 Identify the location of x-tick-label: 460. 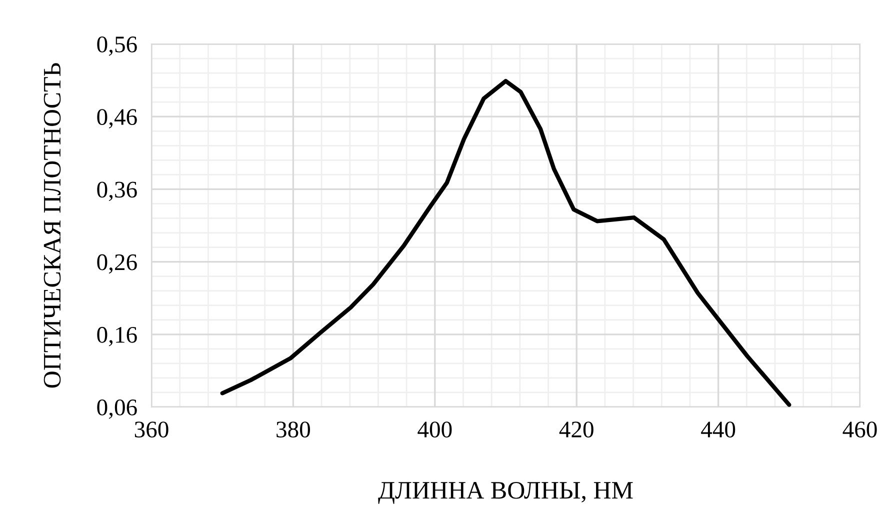
(859, 430).